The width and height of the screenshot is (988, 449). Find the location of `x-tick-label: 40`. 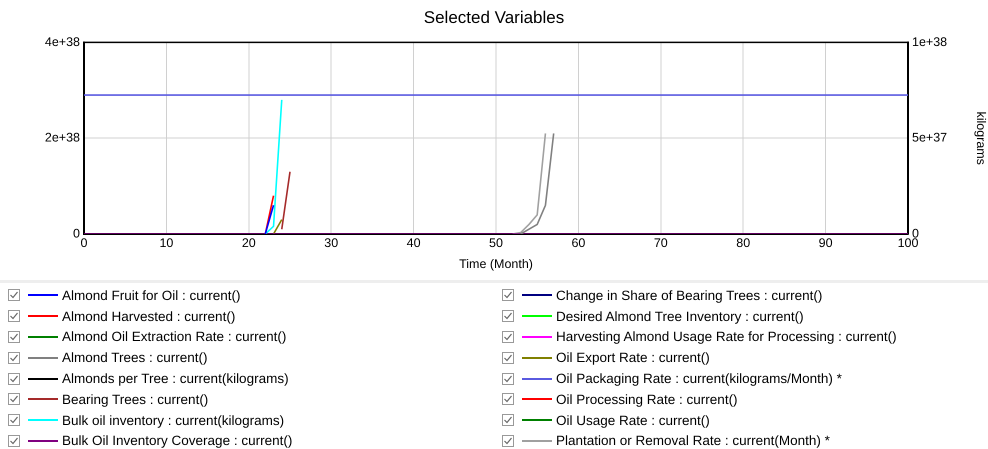

x-tick-label: 40 is located at coordinates (413, 243).